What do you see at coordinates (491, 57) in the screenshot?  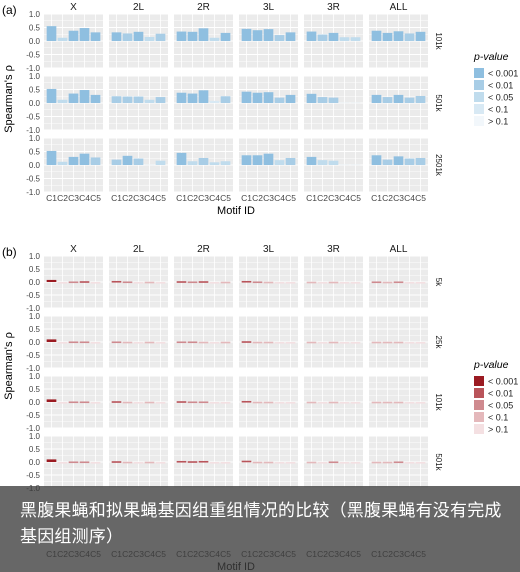 I see `legend-title-text: p-value` at bounding box center [491, 57].